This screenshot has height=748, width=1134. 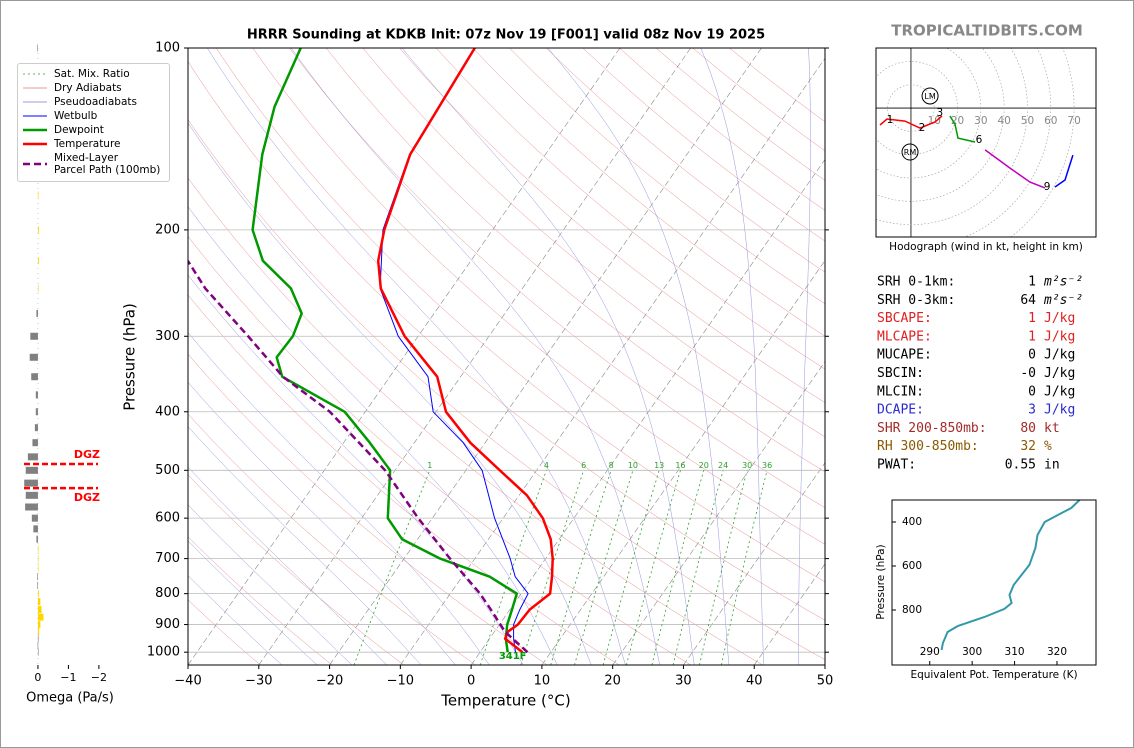 I want to click on stat-value: 64, so click(x=1028, y=300).